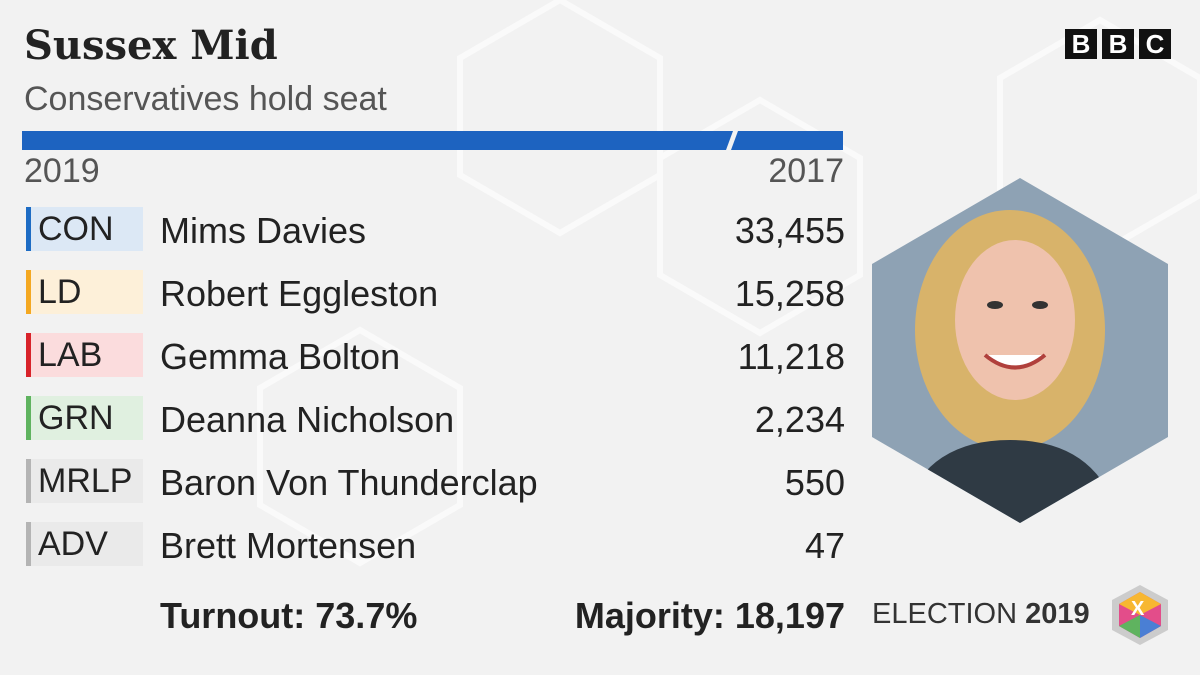 The width and height of the screenshot is (1200, 675). What do you see at coordinates (806, 171) in the screenshot?
I see `year-previous: 2017` at bounding box center [806, 171].